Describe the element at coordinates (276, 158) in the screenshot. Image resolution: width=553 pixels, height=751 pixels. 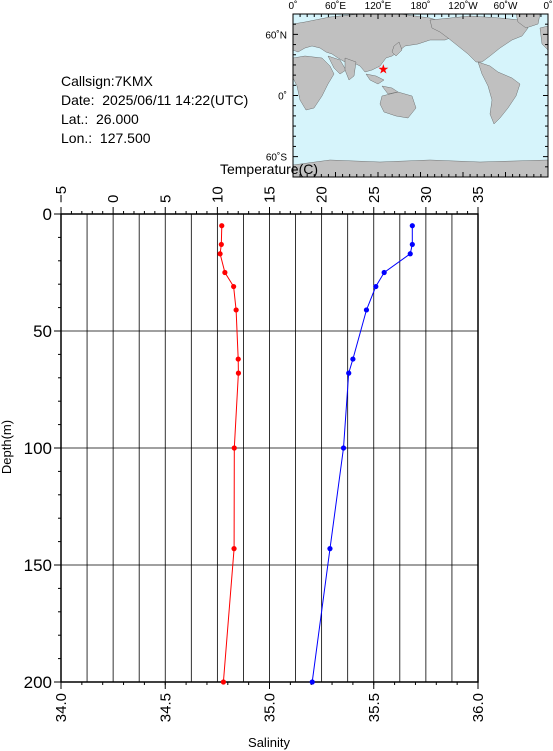
I see `map-latitude-label: 60˚S` at that location.